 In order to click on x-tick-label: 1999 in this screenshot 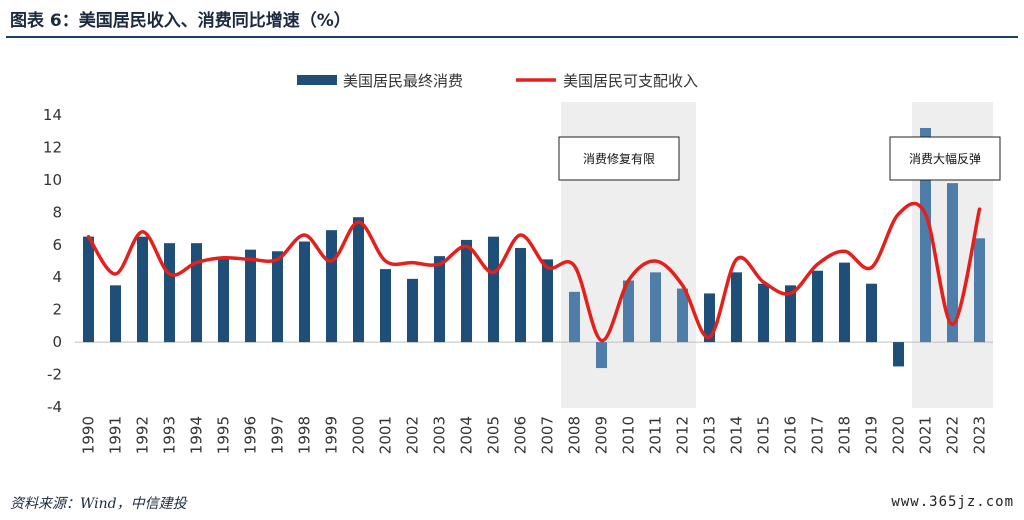, I will do `click(332, 435)`.